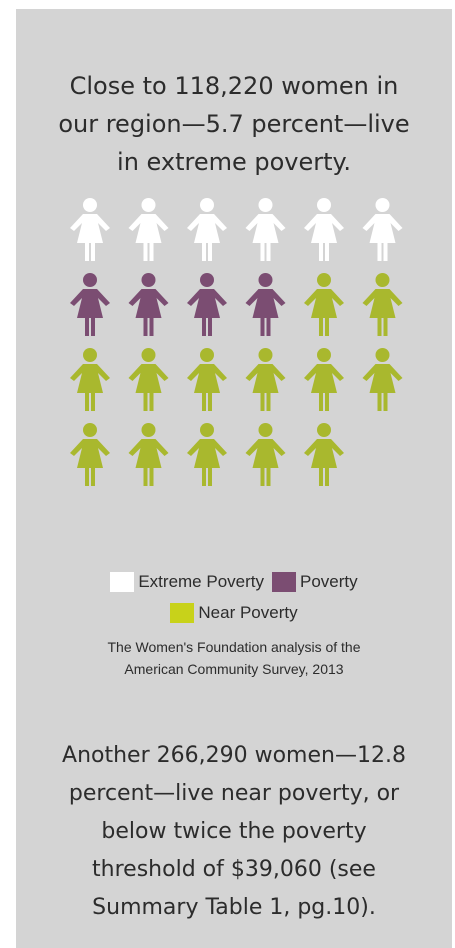 The height and width of the screenshot is (948, 455). What do you see at coordinates (201, 581) in the screenshot?
I see `legend-label: Extreme Poverty` at bounding box center [201, 581].